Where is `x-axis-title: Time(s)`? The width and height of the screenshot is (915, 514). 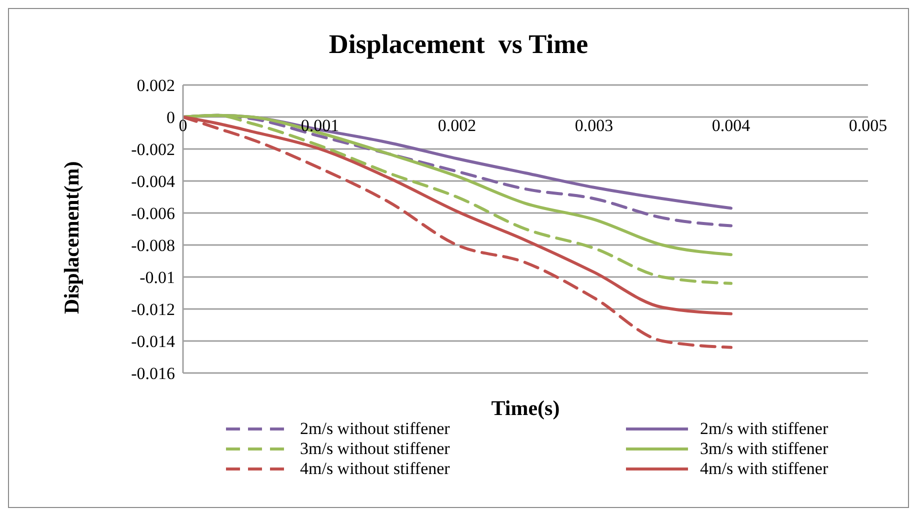
x-axis-title: Time(s) is located at coordinates (525, 408).